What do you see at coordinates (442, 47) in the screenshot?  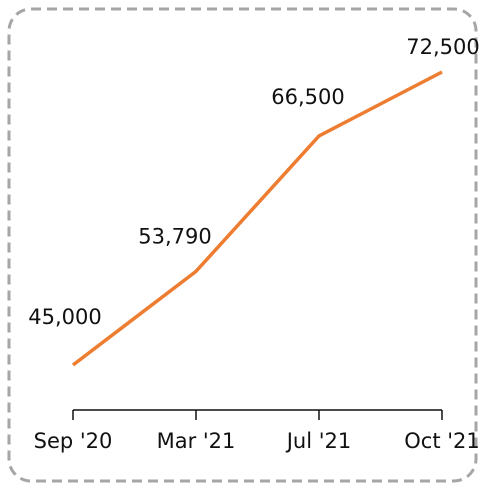 I see `data-label: 72,500` at bounding box center [442, 47].